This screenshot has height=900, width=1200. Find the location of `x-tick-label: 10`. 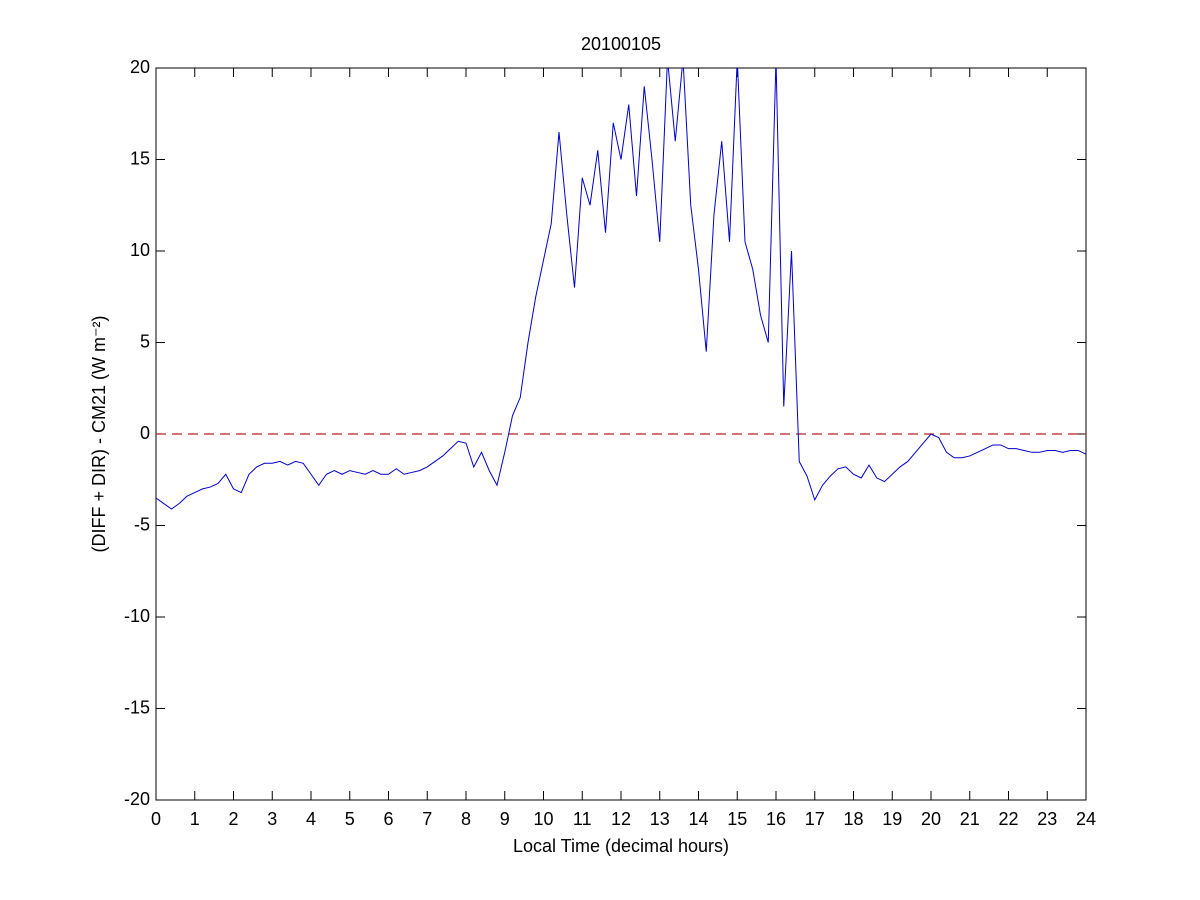

x-tick-label: 10 is located at coordinates (543, 819).